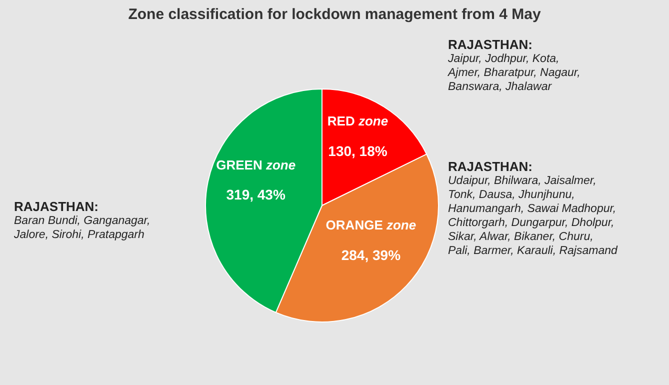 This screenshot has height=385, width=669. What do you see at coordinates (256, 194) in the screenshot?
I see `data-label: 319, 43%` at bounding box center [256, 194].